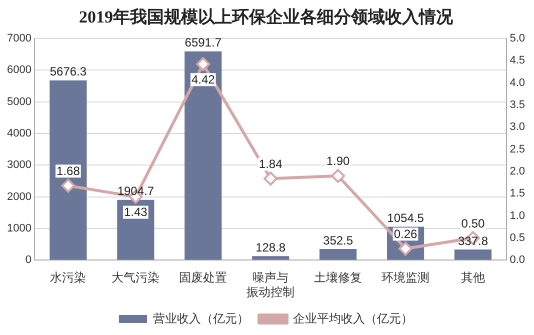  Describe the element at coordinates (271, 247) in the screenshot. I see `data-label: 128.8` at that location.